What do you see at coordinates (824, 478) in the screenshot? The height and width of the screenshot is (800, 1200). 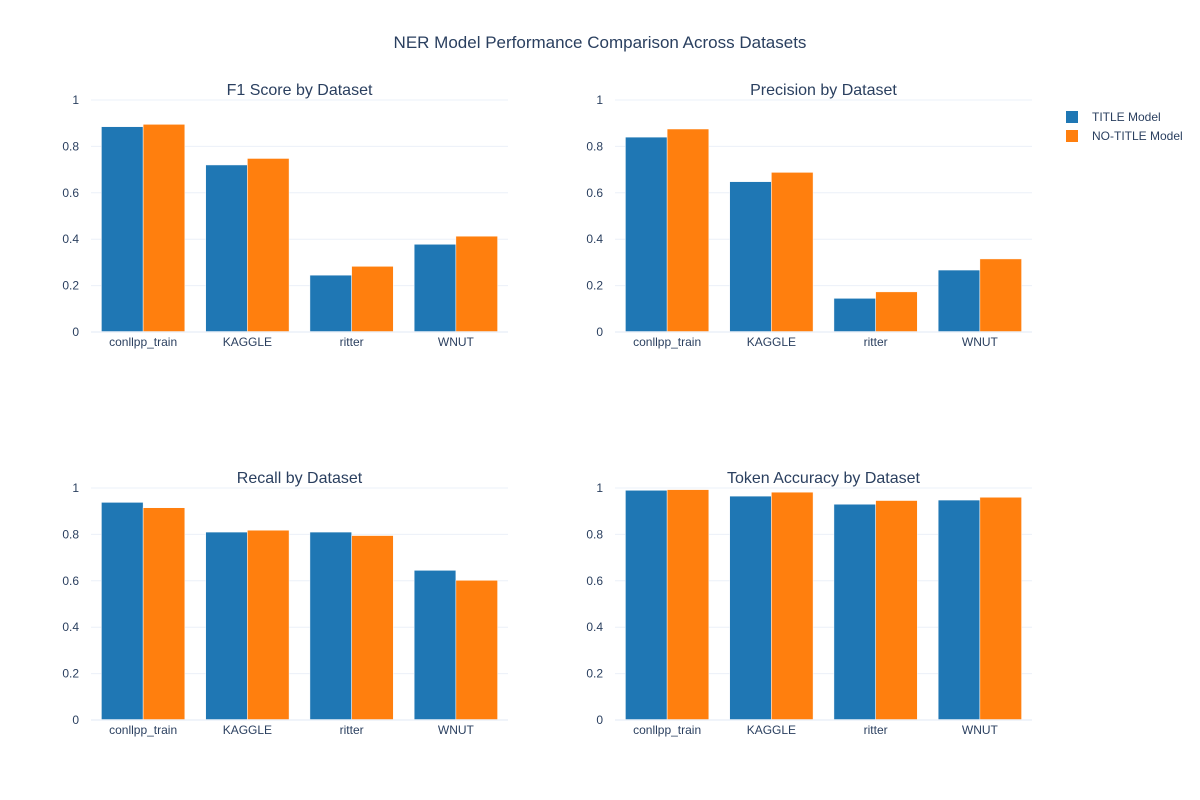 I see `subplot-title: Token Accuracy by Dataset` at bounding box center [824, 478].